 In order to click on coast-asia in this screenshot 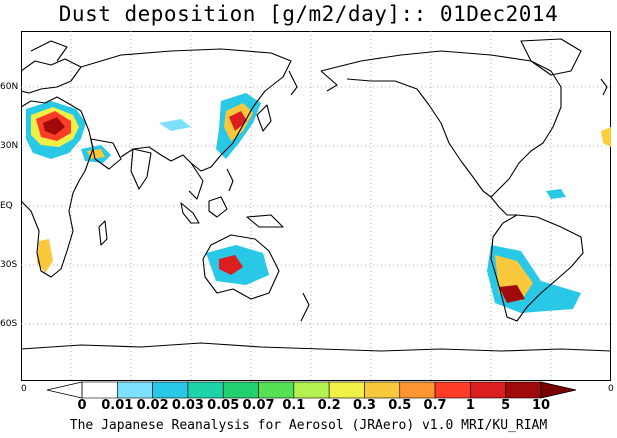, I will do `click(186, 110)`.